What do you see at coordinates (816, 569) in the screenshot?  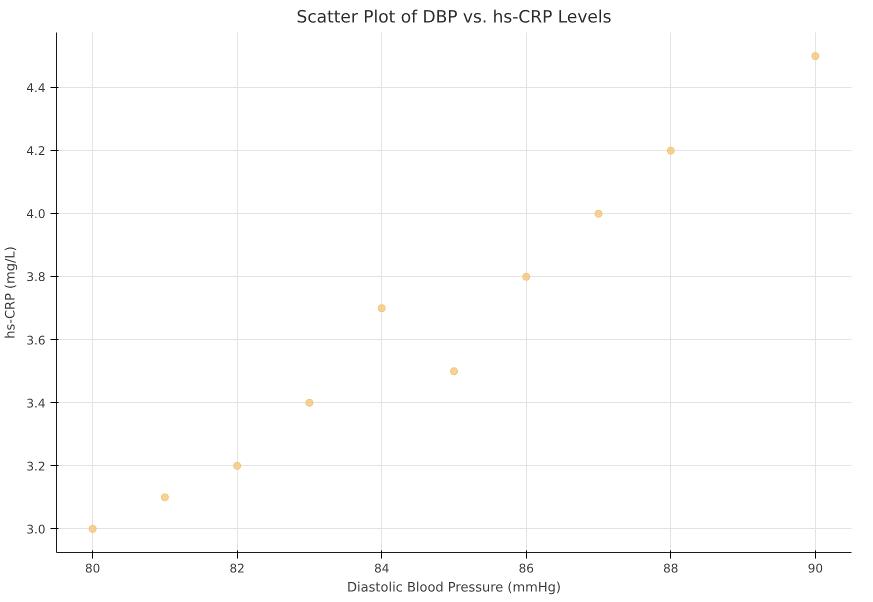 I see `x-tick-label: 90` at bounding box center [816, 569].